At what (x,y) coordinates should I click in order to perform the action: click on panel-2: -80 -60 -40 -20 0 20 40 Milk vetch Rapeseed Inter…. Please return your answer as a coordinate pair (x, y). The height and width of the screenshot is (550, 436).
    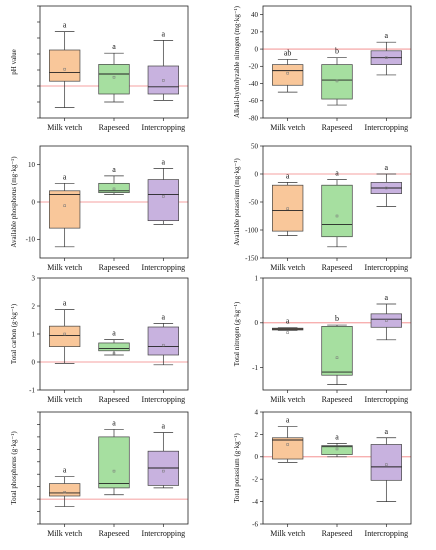
    Looking at the image, I should click on (322, 68).